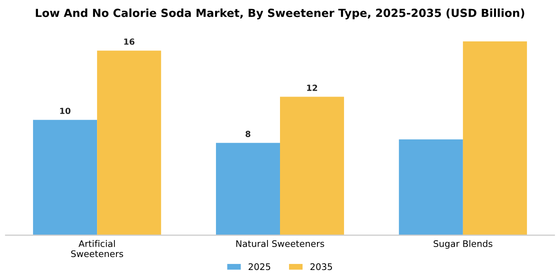 The height and width of the screenshot is (280, 560). I want to click on legend-label: 2025, so click(259, 266).